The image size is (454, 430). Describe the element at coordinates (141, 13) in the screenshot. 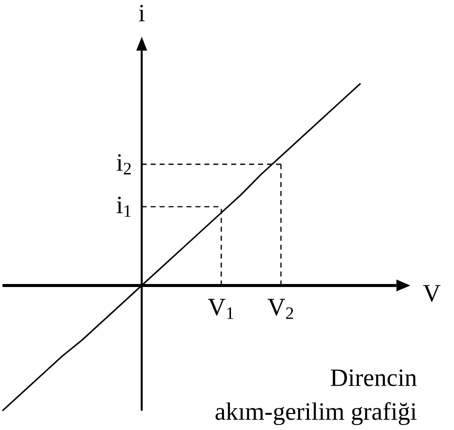

I see `y-axis-title: i` at that location.